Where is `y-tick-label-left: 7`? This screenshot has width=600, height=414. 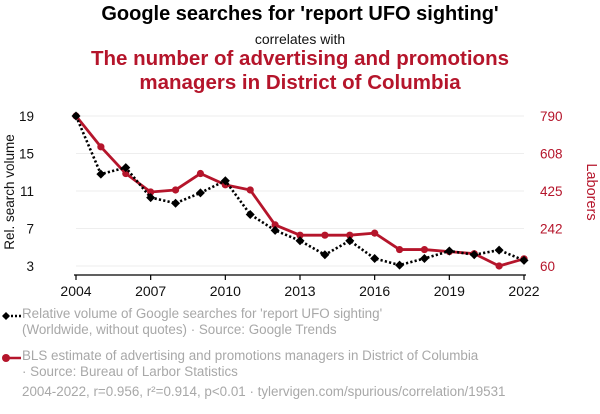 y-tick-label-left: 7 is located at coordinates (30, 229).